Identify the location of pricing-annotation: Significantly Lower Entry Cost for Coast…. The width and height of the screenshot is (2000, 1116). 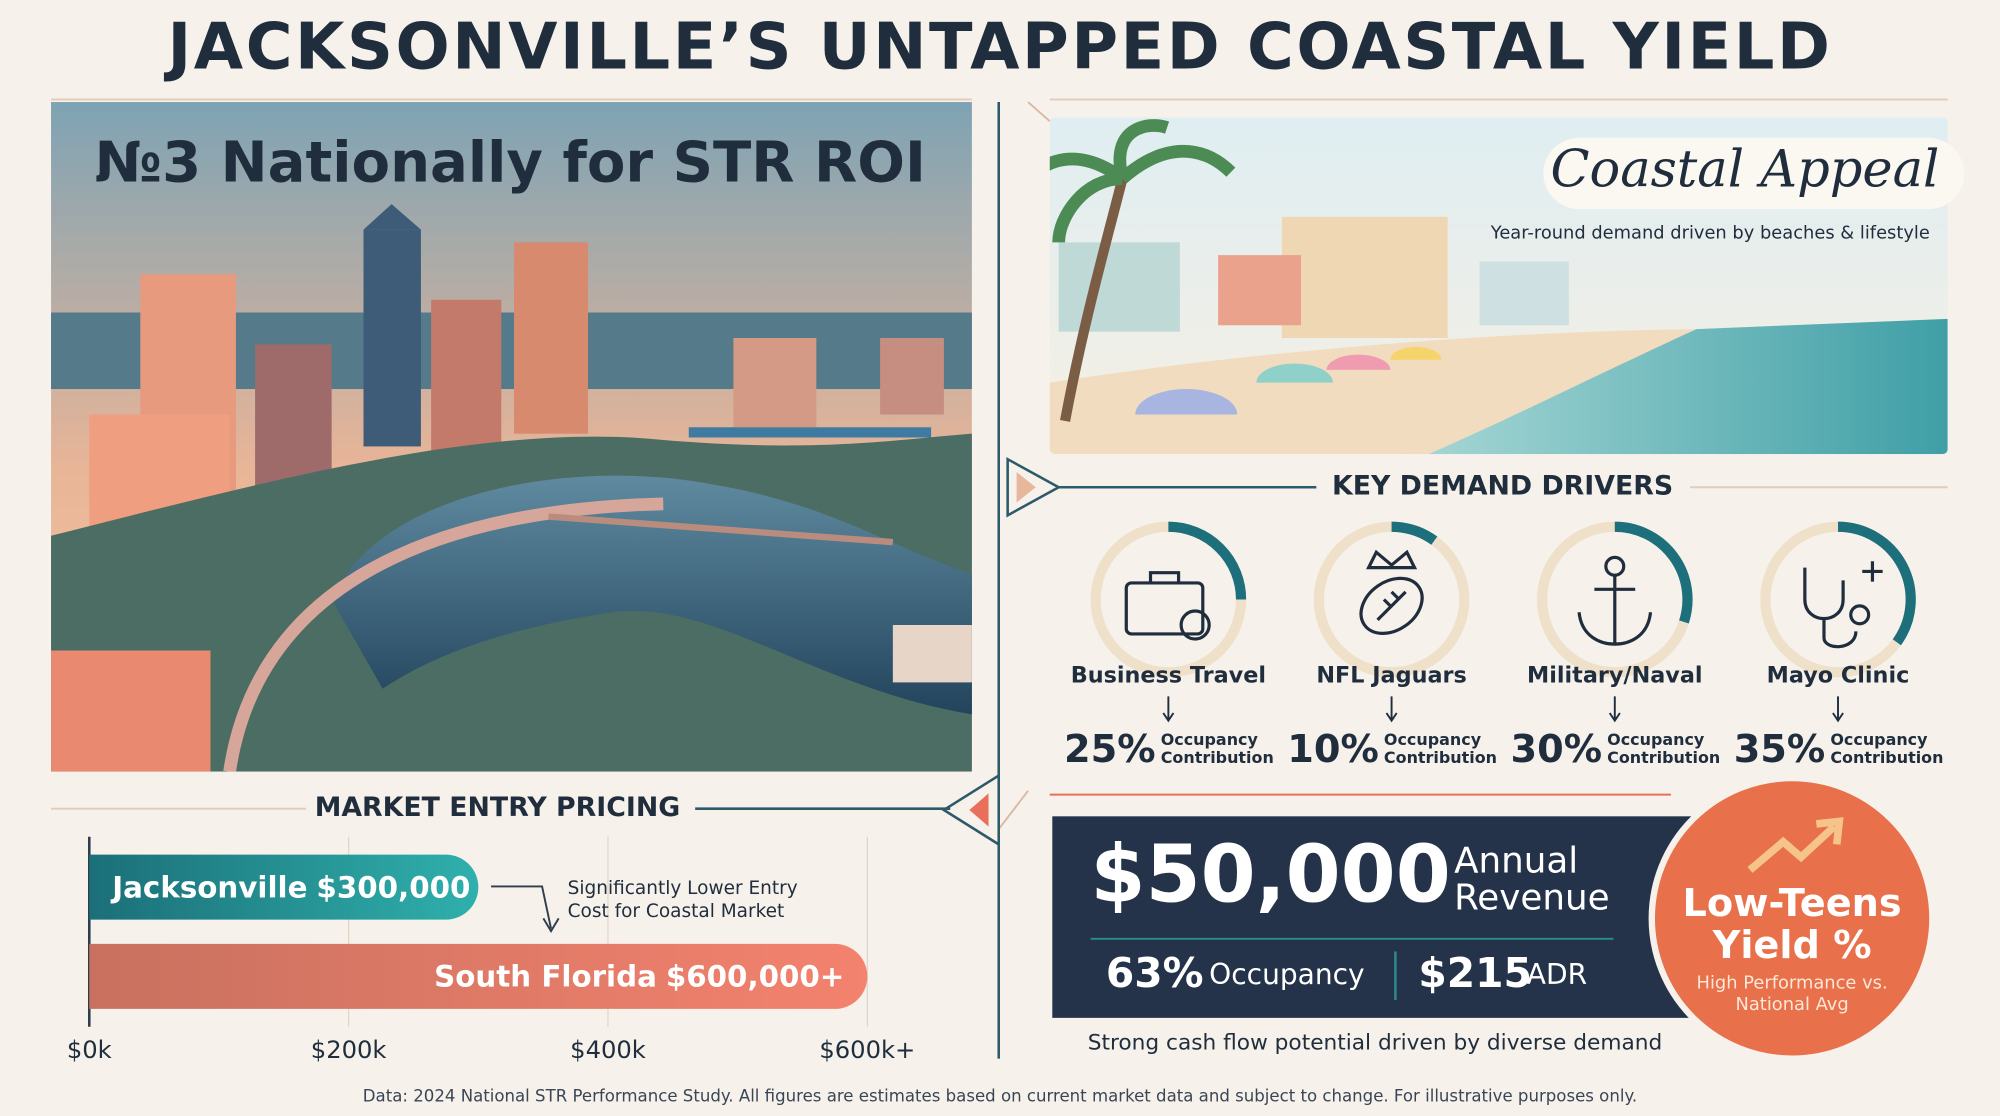
(682, 900).